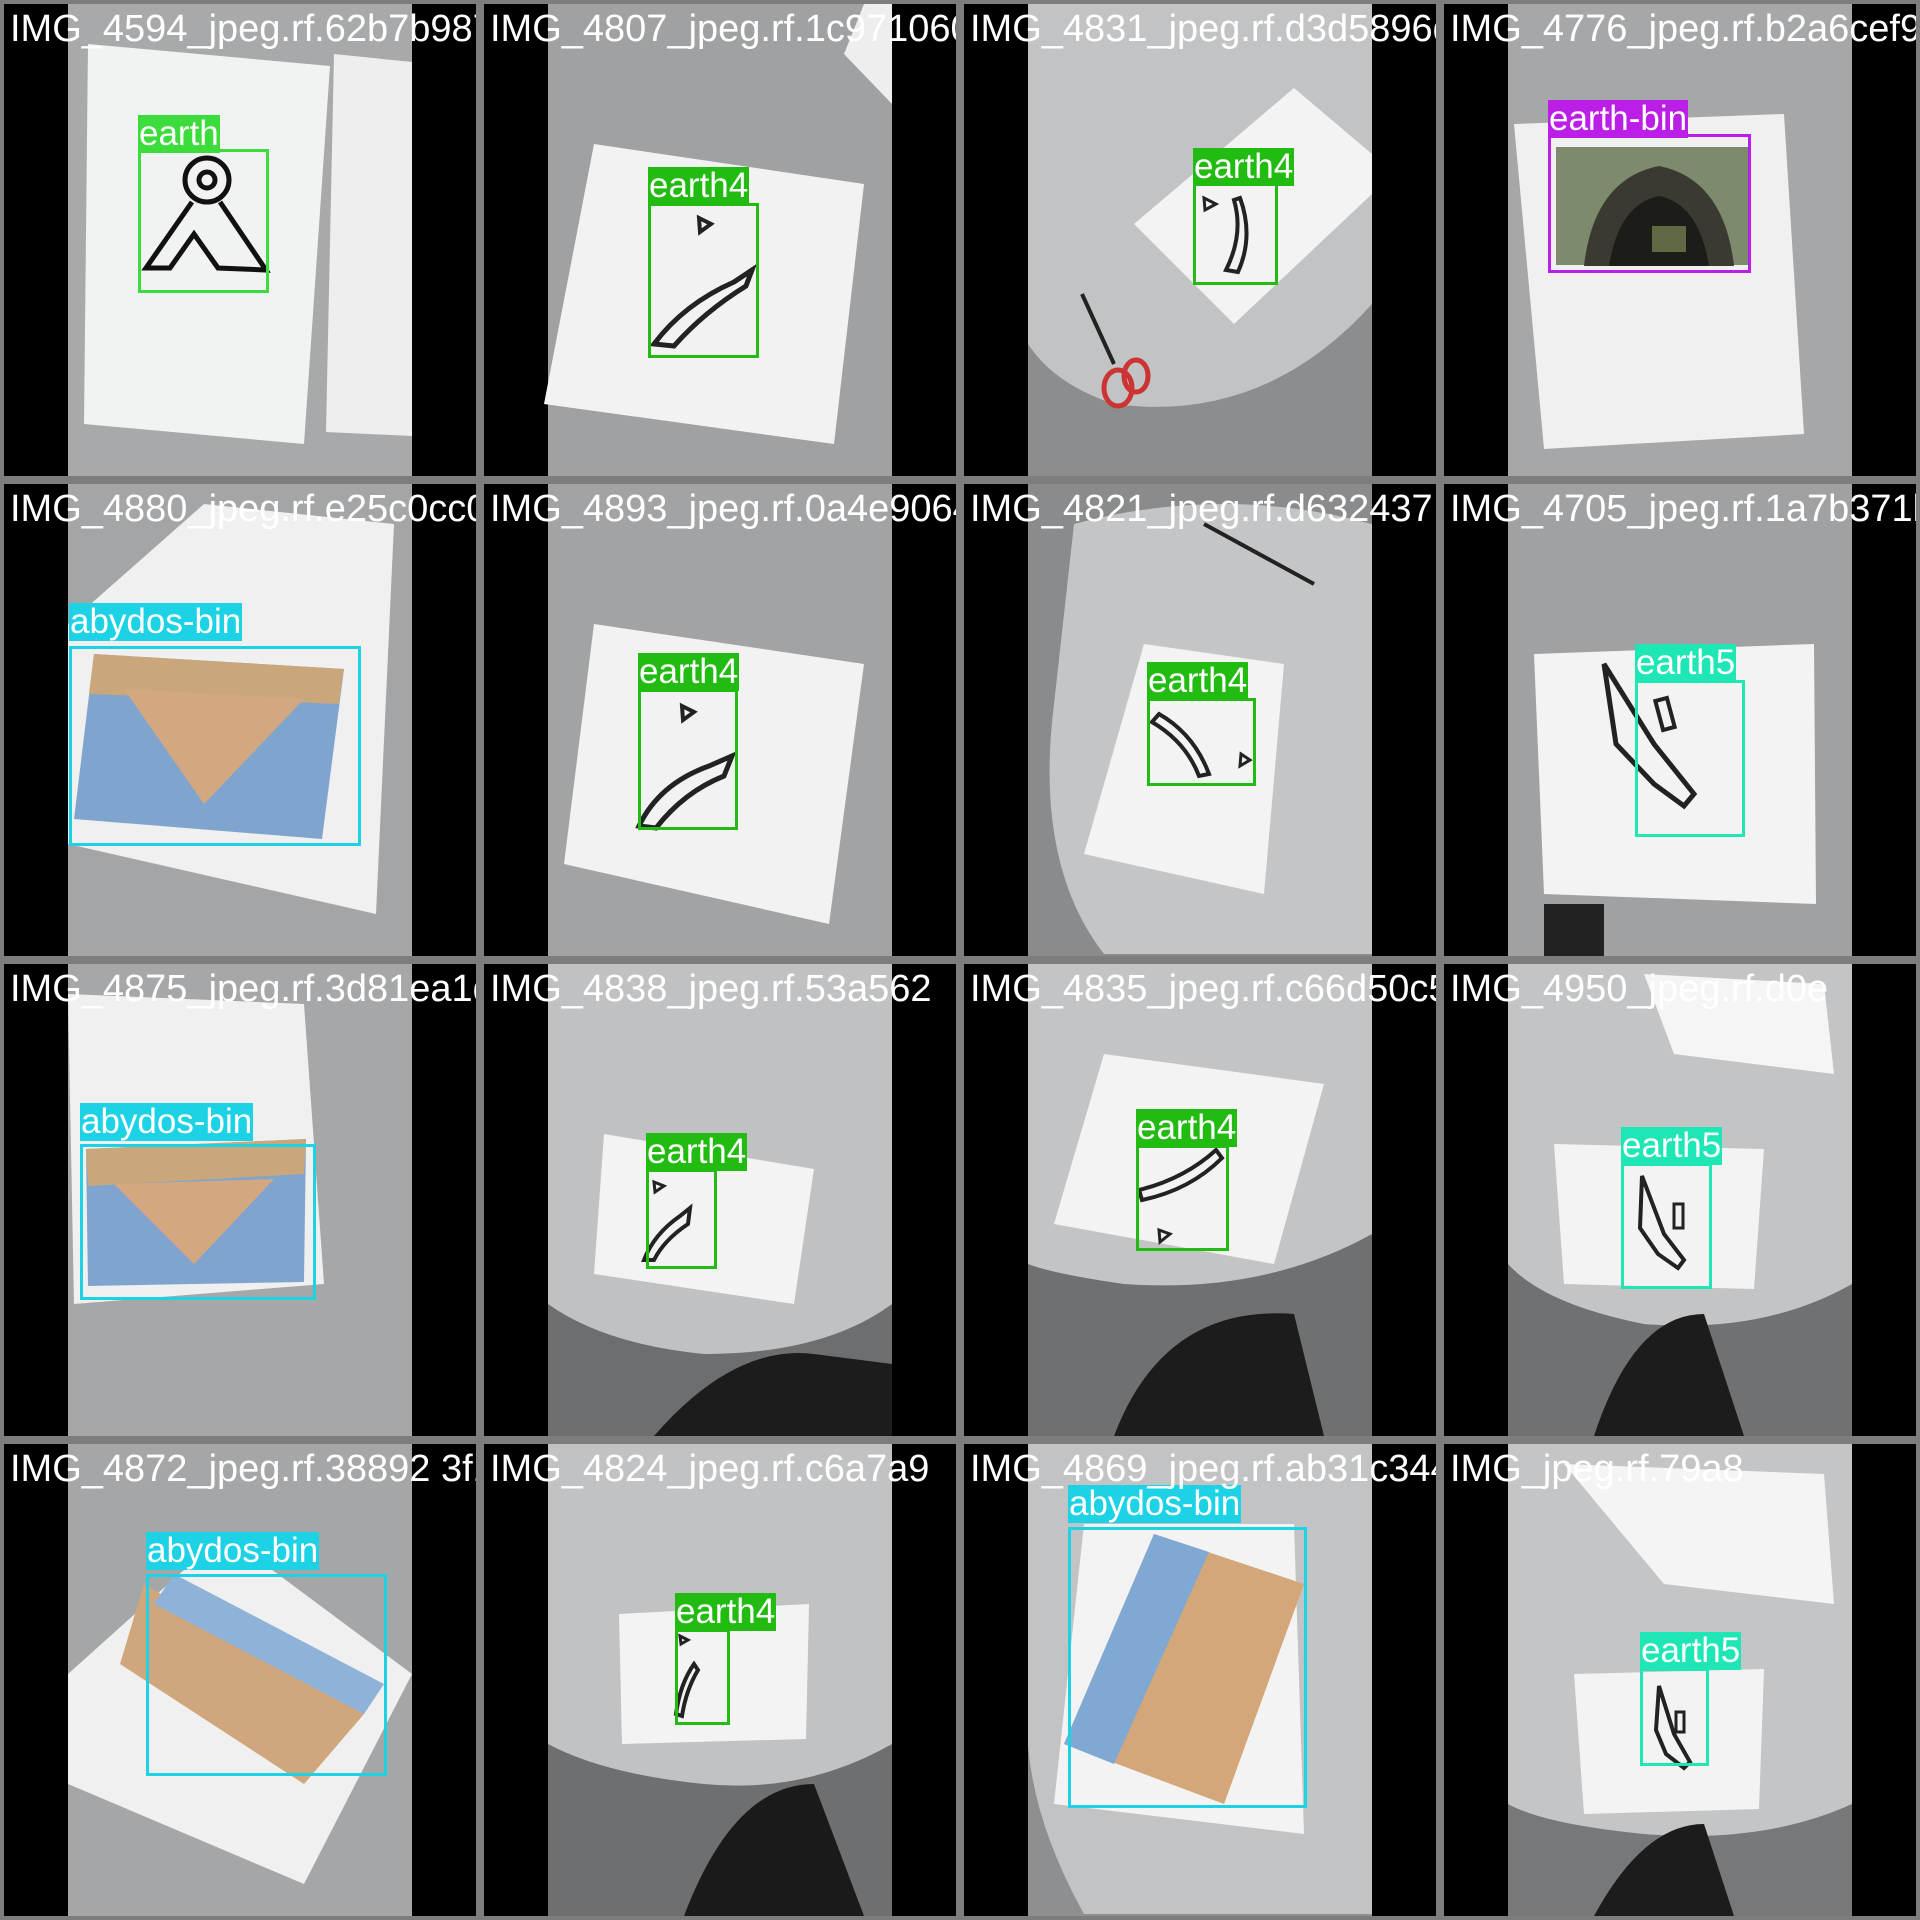 This screenshot has height=1920, width=1920. I want to click on mosaic-tile-9: abydos-bin IMG_4875_jpeg.rf.3d81ea1d, so click(240, 1200).